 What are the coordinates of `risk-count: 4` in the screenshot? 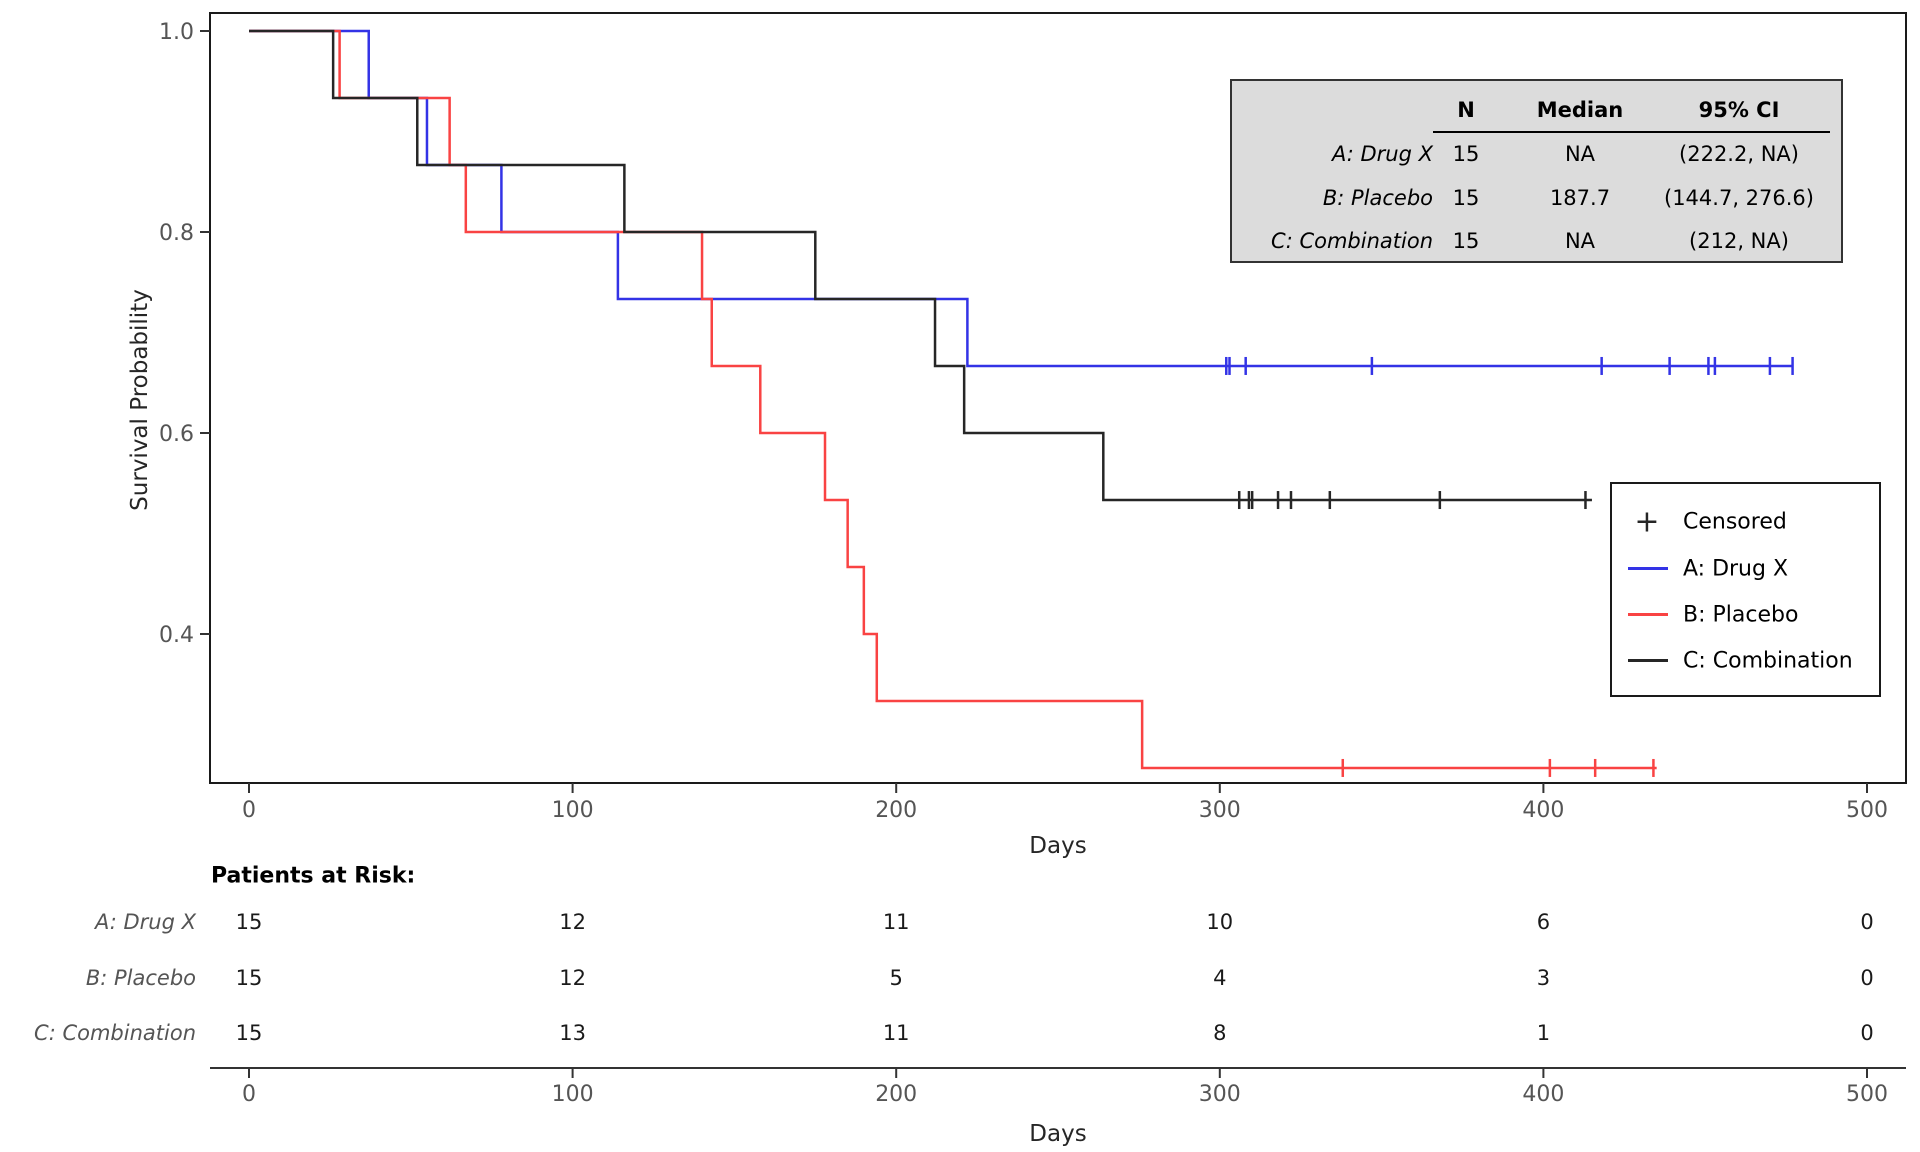 It's located at (1220, 978).